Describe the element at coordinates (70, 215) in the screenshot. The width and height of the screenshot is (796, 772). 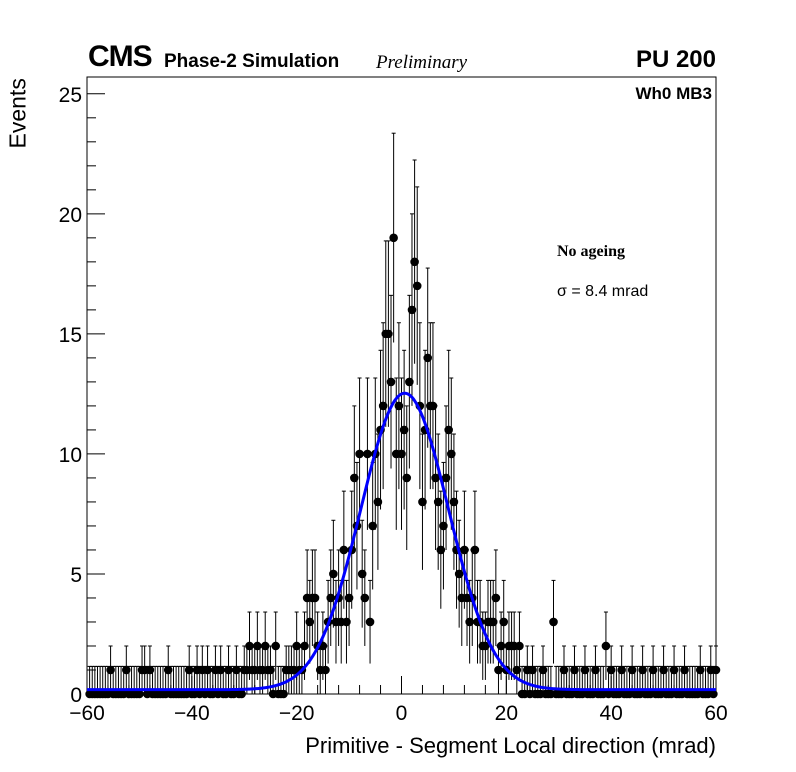
I see `y-tick-label: 20` at that location.